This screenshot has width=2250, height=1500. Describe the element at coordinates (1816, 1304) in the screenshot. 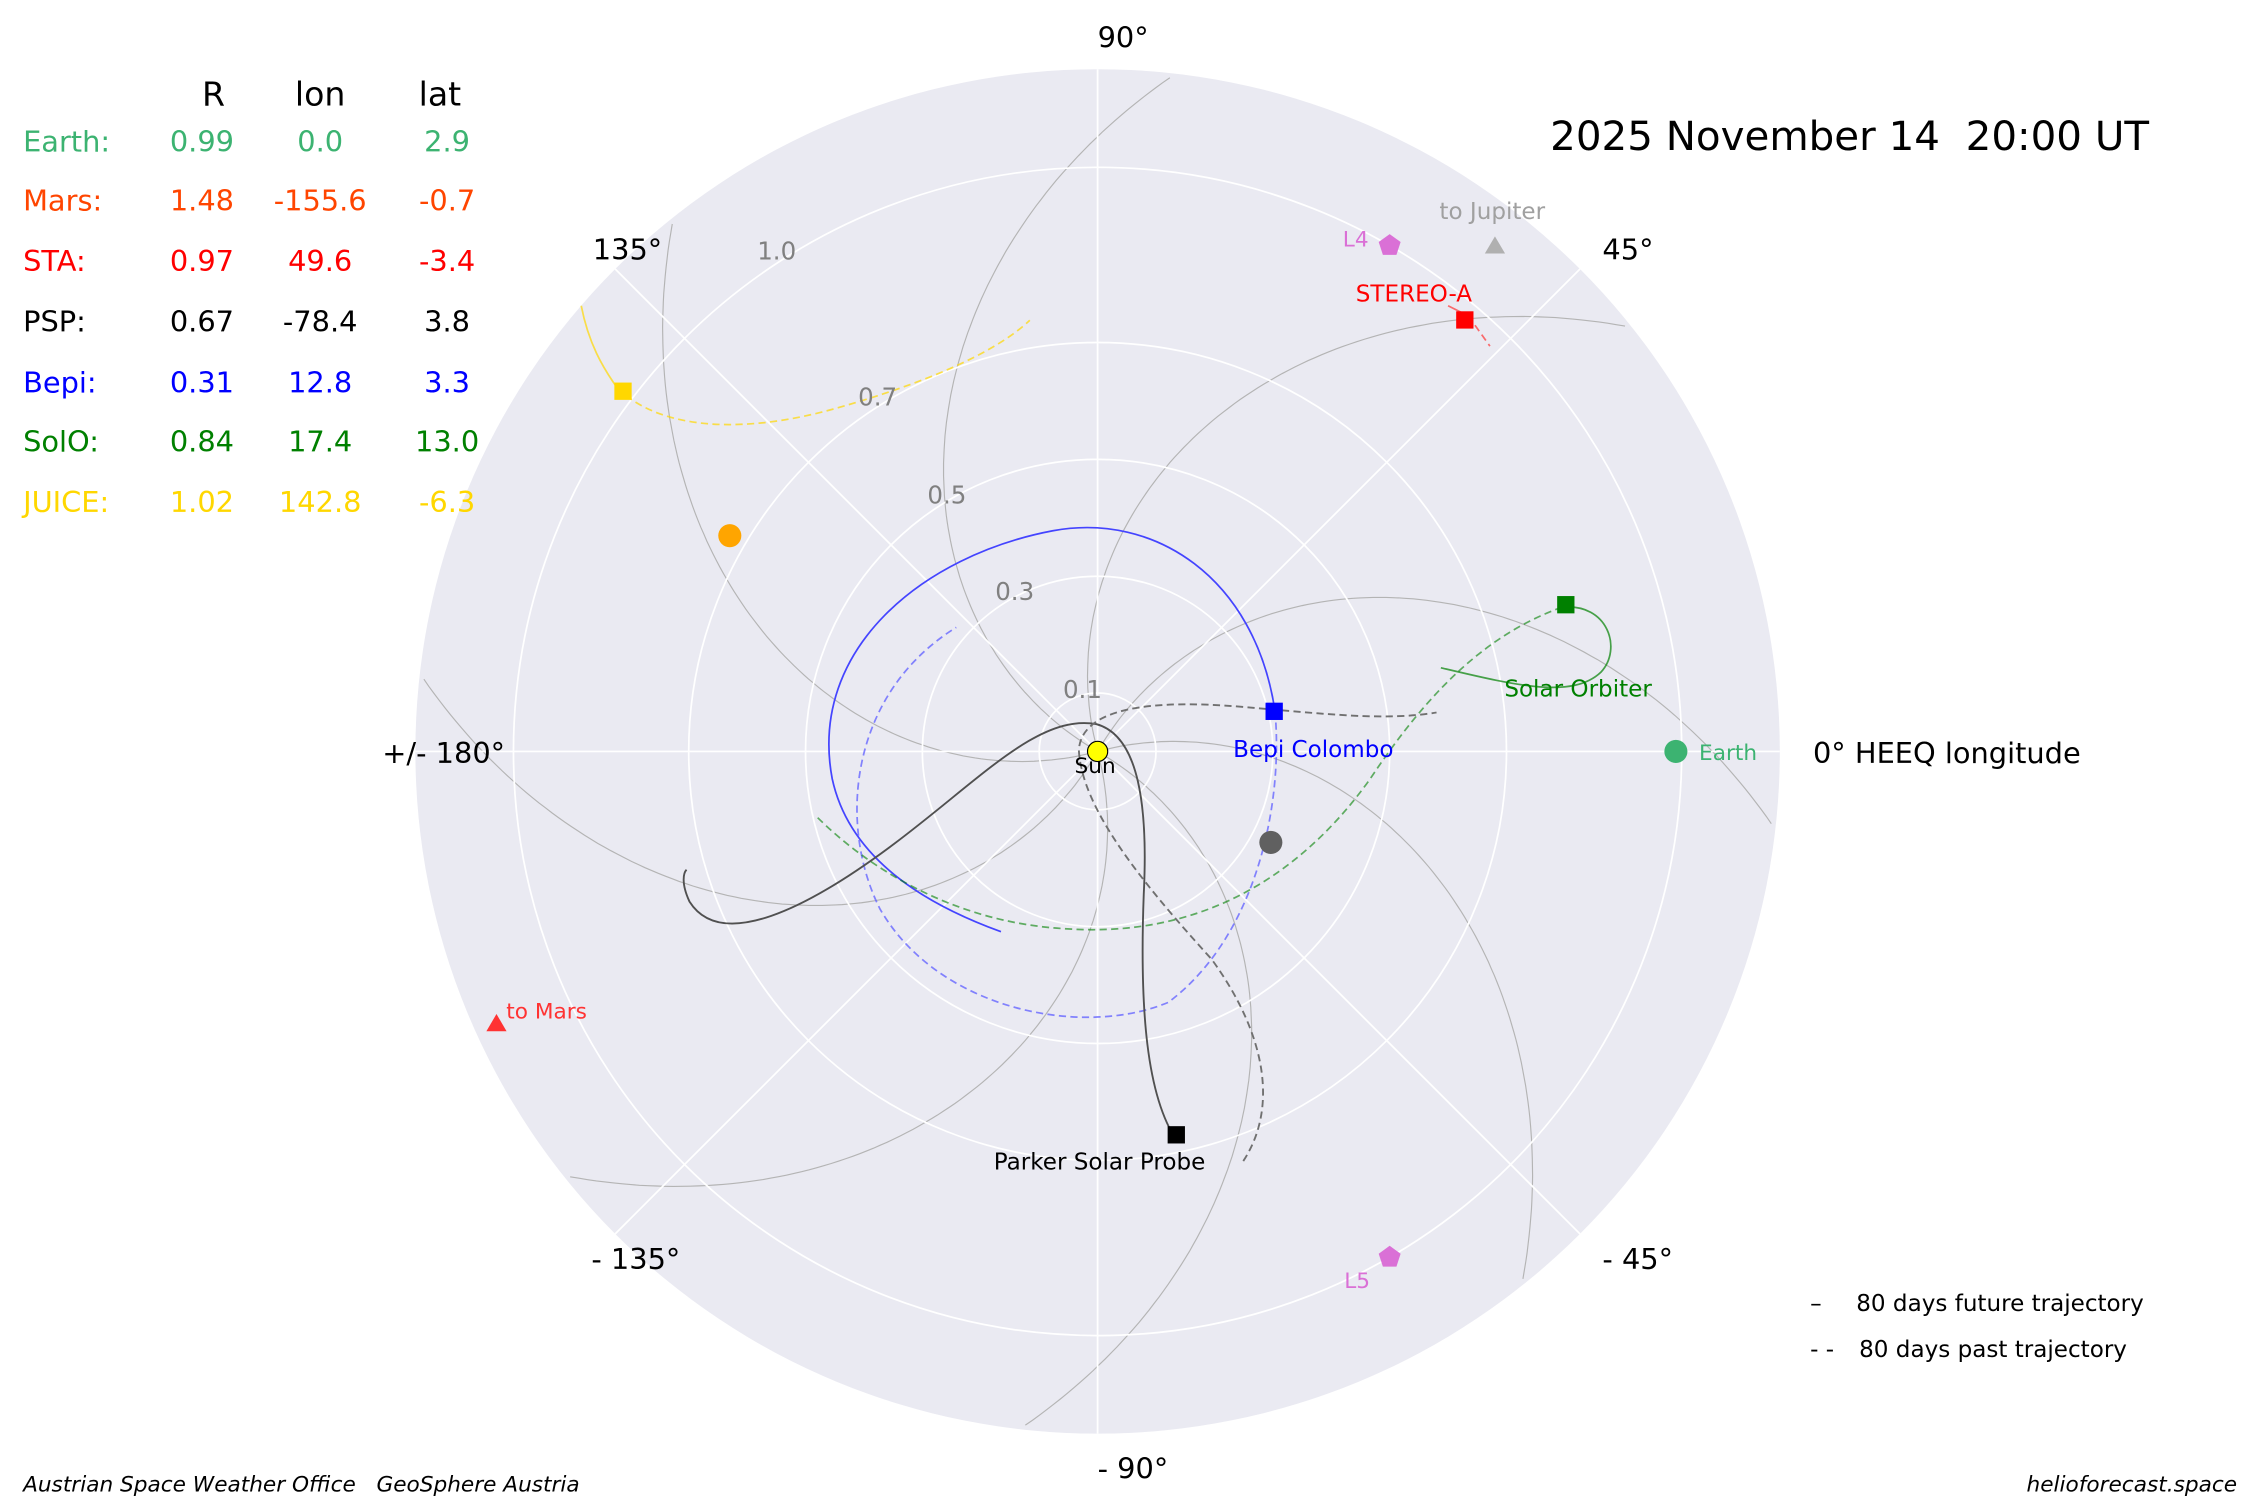

I see `legend-future-marker: –` at that location.